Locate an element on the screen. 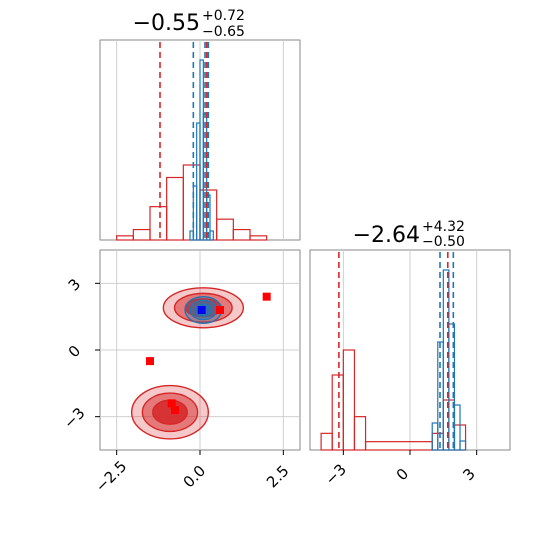  x-tick-label: 0 is located at coordinates (402, 474).